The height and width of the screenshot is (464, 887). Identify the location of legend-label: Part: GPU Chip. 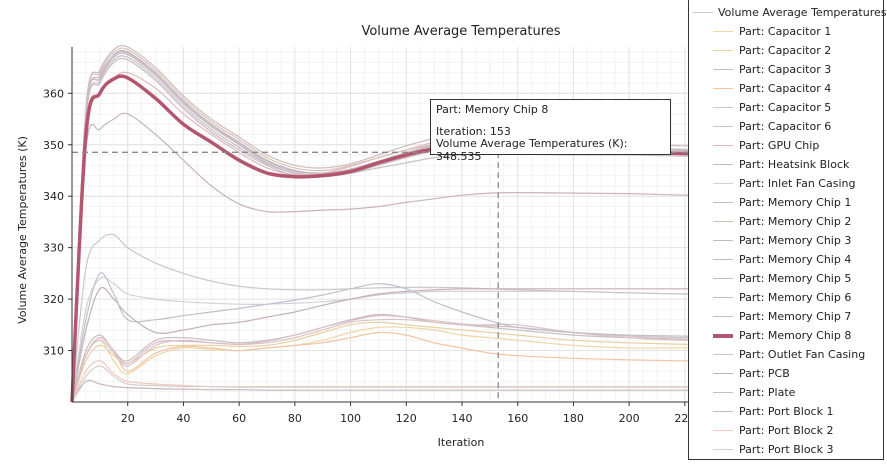
(779, 145).